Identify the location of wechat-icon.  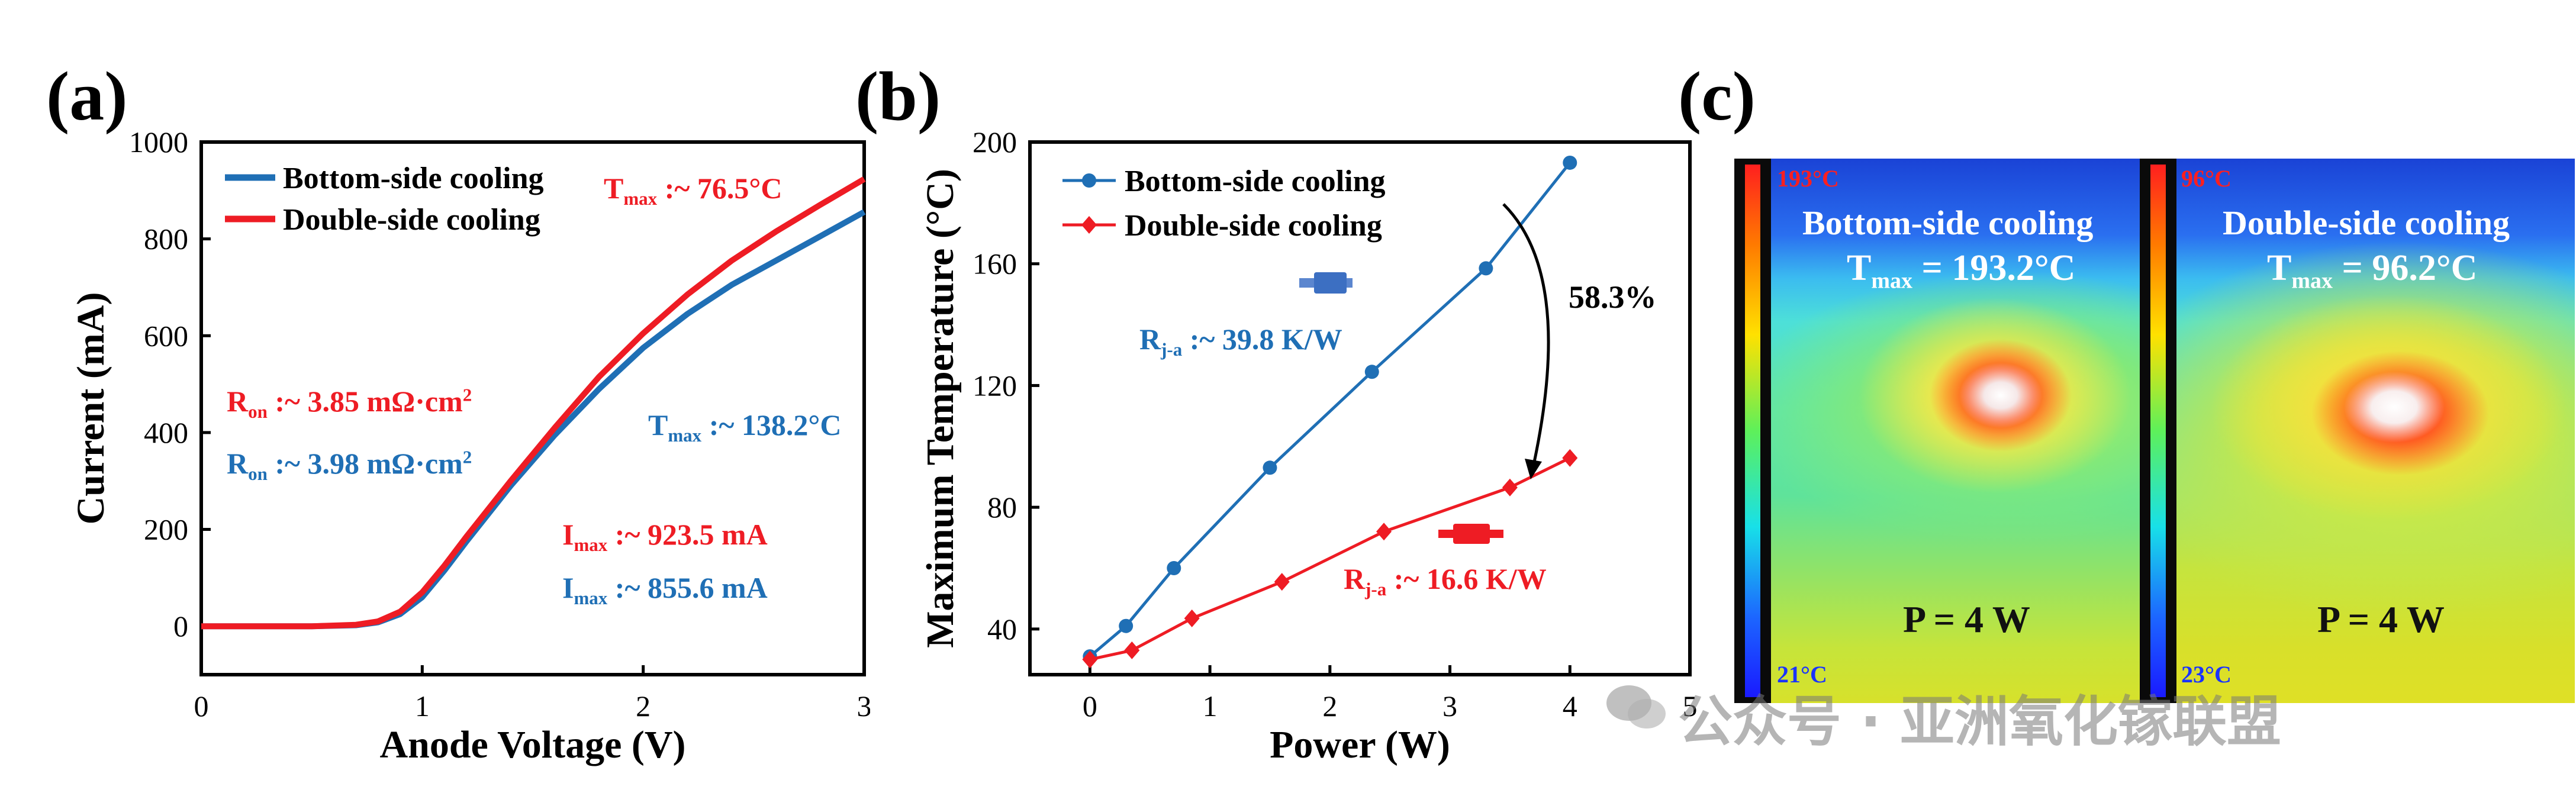
(1636, 707).